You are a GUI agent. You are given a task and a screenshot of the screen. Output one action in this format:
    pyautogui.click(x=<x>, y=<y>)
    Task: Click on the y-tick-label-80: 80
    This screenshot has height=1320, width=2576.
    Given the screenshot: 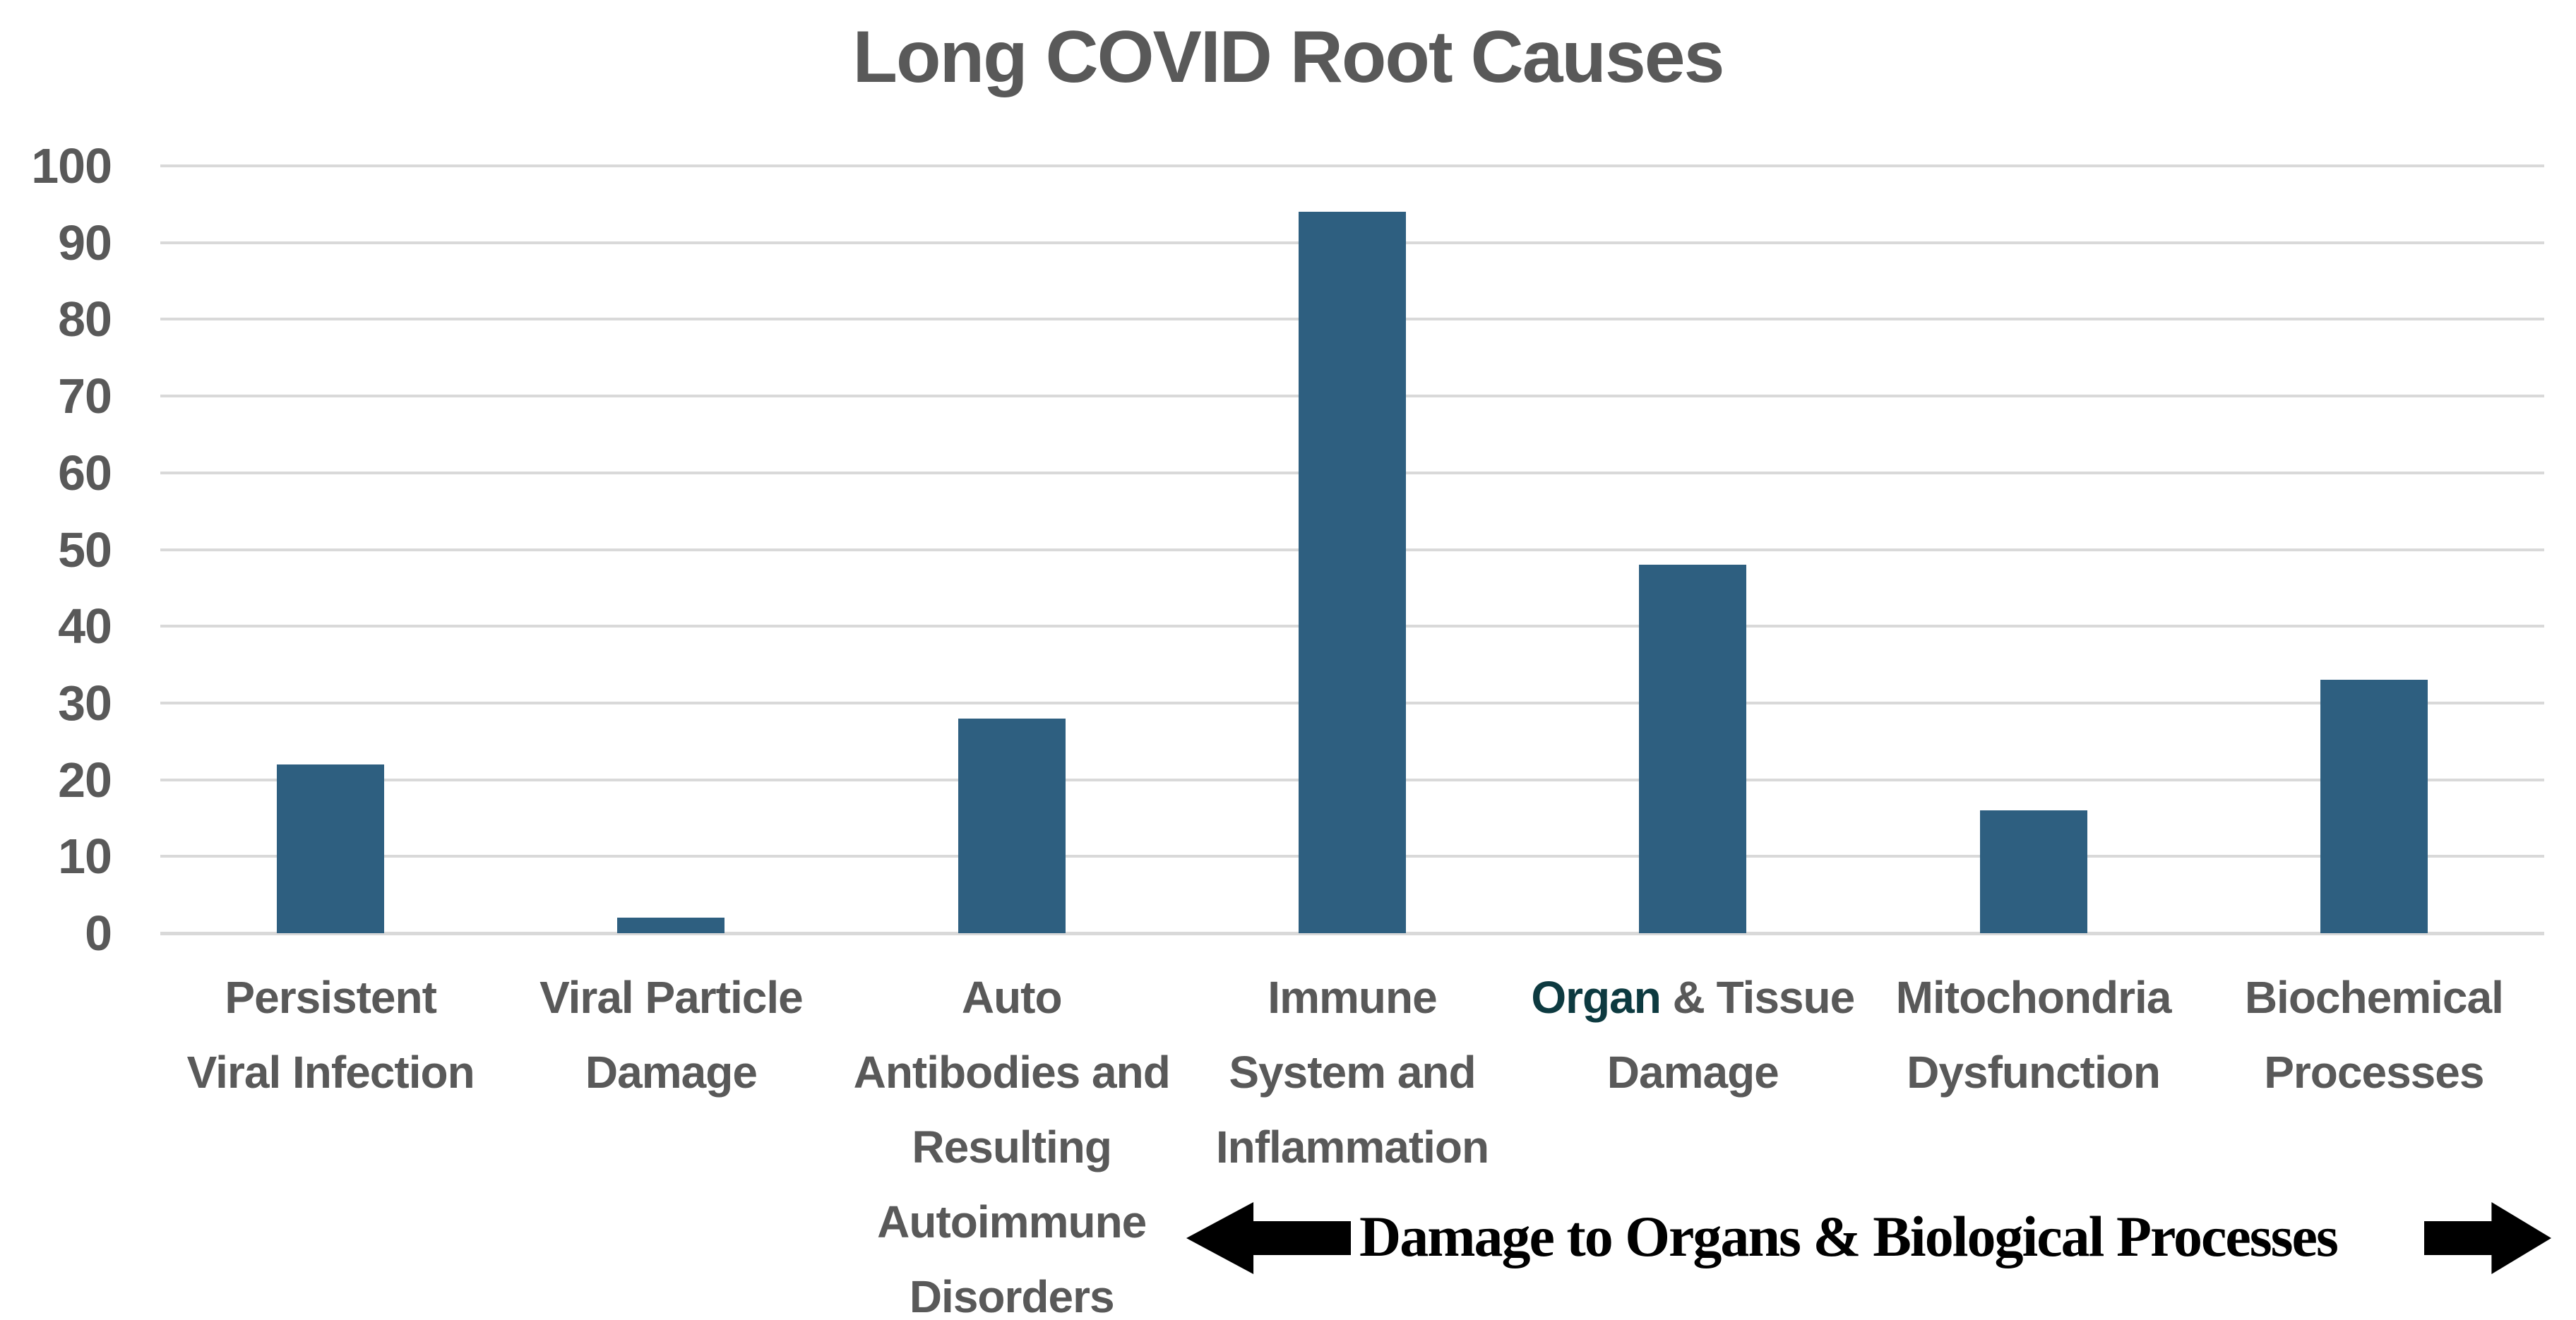 What is the action you would take?
    pyautogui.click(x=85, y=319)
    